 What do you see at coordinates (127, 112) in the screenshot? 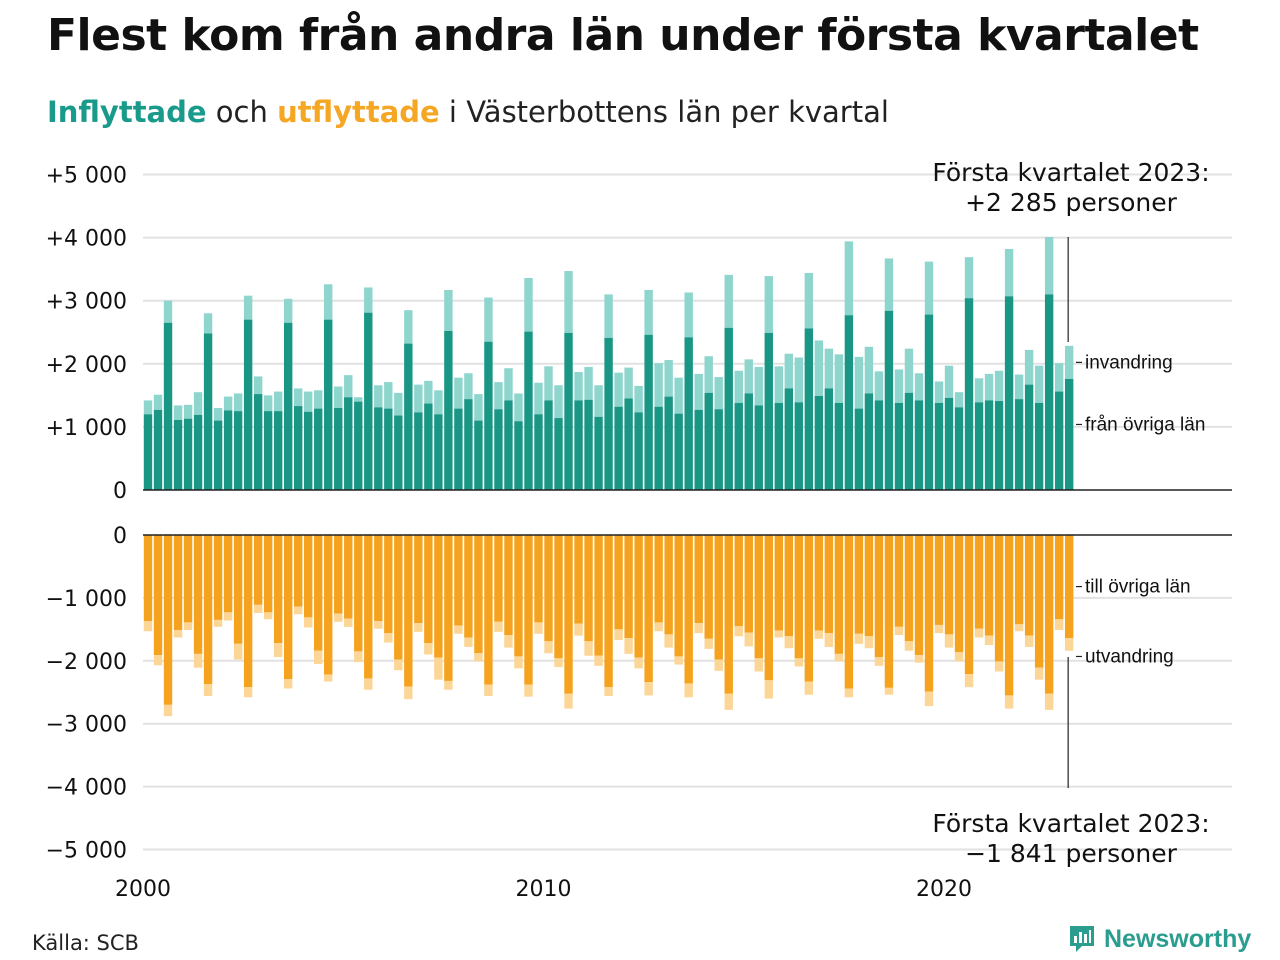
I see `subtitle-inflow-word: Inflyttade` at bounding box center [127, 112].